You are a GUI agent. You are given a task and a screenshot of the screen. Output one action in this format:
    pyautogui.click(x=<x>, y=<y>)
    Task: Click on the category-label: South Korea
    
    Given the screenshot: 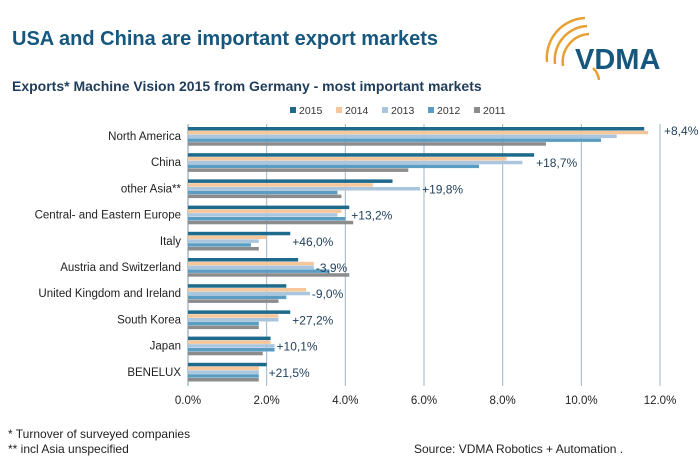 What is the action you would take?
    pyautogui.click(x=149, y=320)
    